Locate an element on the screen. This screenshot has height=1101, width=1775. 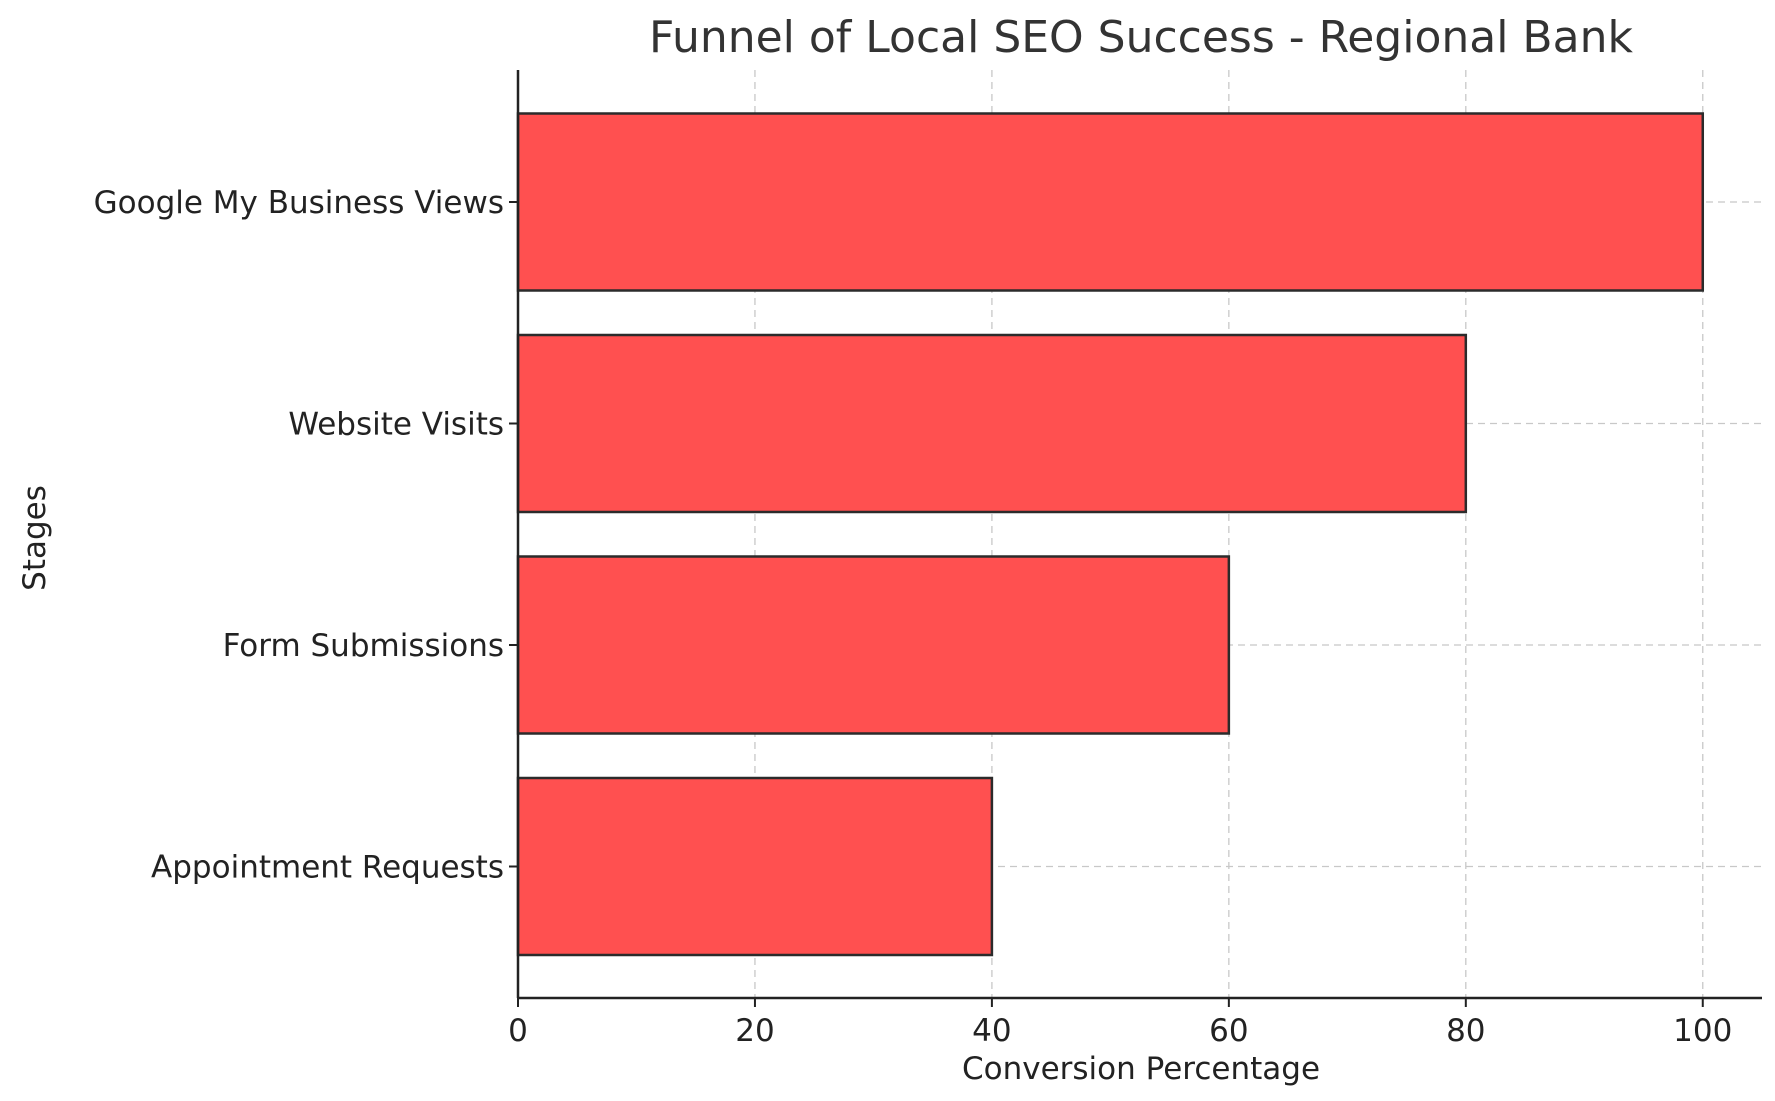
y-tick-label: Website Visits is located at coordinates (396, 425).